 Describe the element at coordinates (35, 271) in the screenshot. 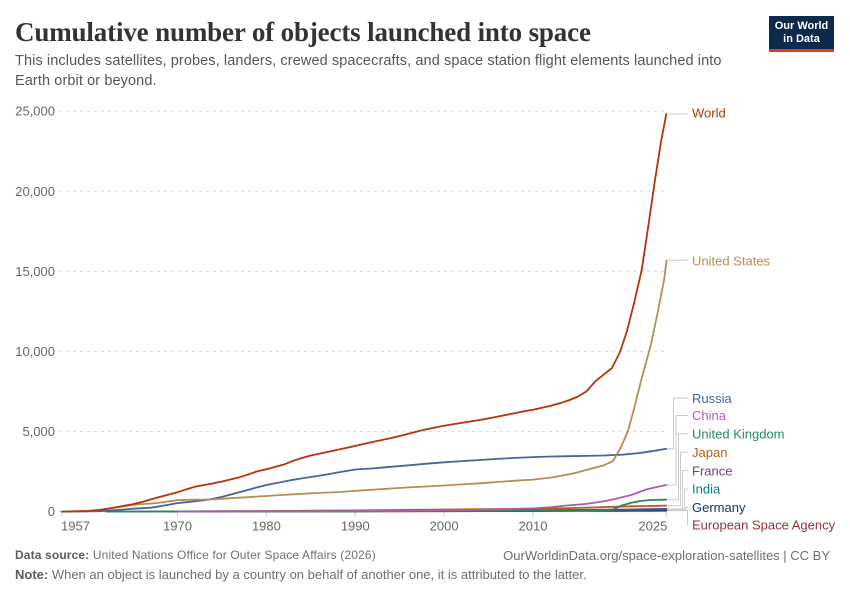

I see `svg-text: 15,000` at that location.